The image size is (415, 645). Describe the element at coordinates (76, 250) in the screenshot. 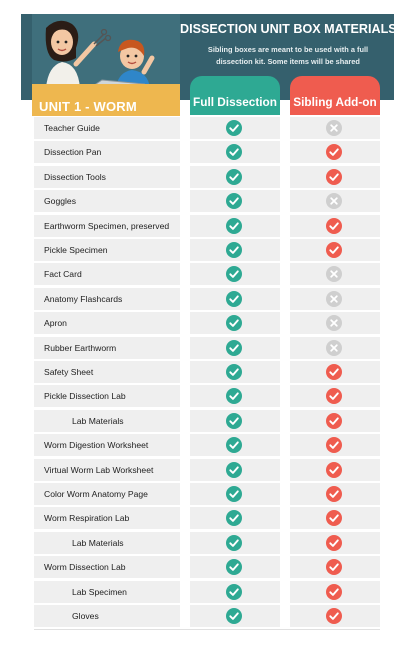

I see `item-label: Pickle Specimen` at that location.